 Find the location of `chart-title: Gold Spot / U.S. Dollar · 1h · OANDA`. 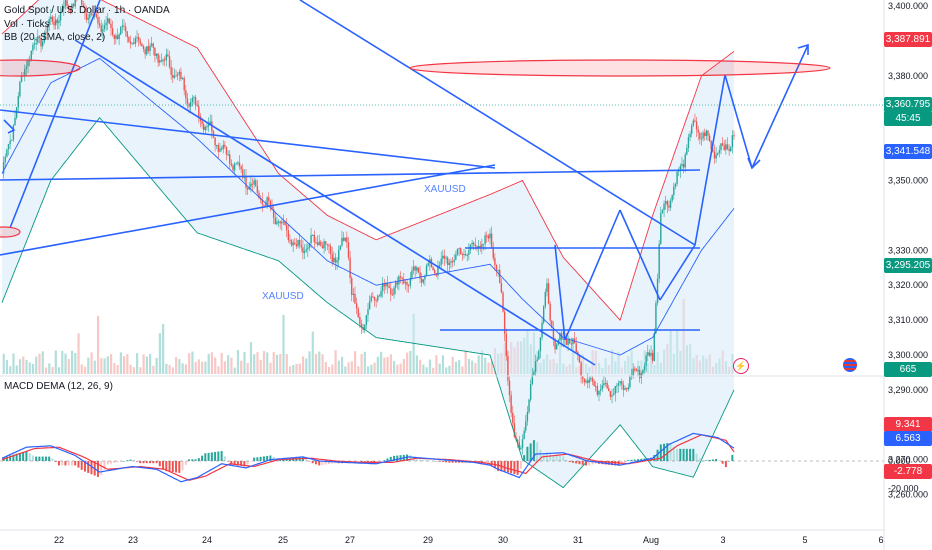

chart-title: Gold Spot / U.S. Dollar · 1h · OANDA is located at coordinates (87, 10).